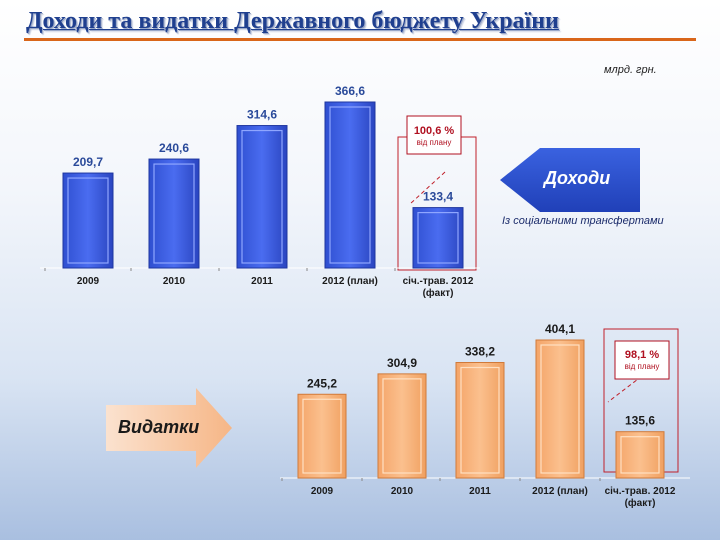  Describe the element at coordinates (402, 363) in the screenshot. I see `expense-value-label: 304,9` at that location.